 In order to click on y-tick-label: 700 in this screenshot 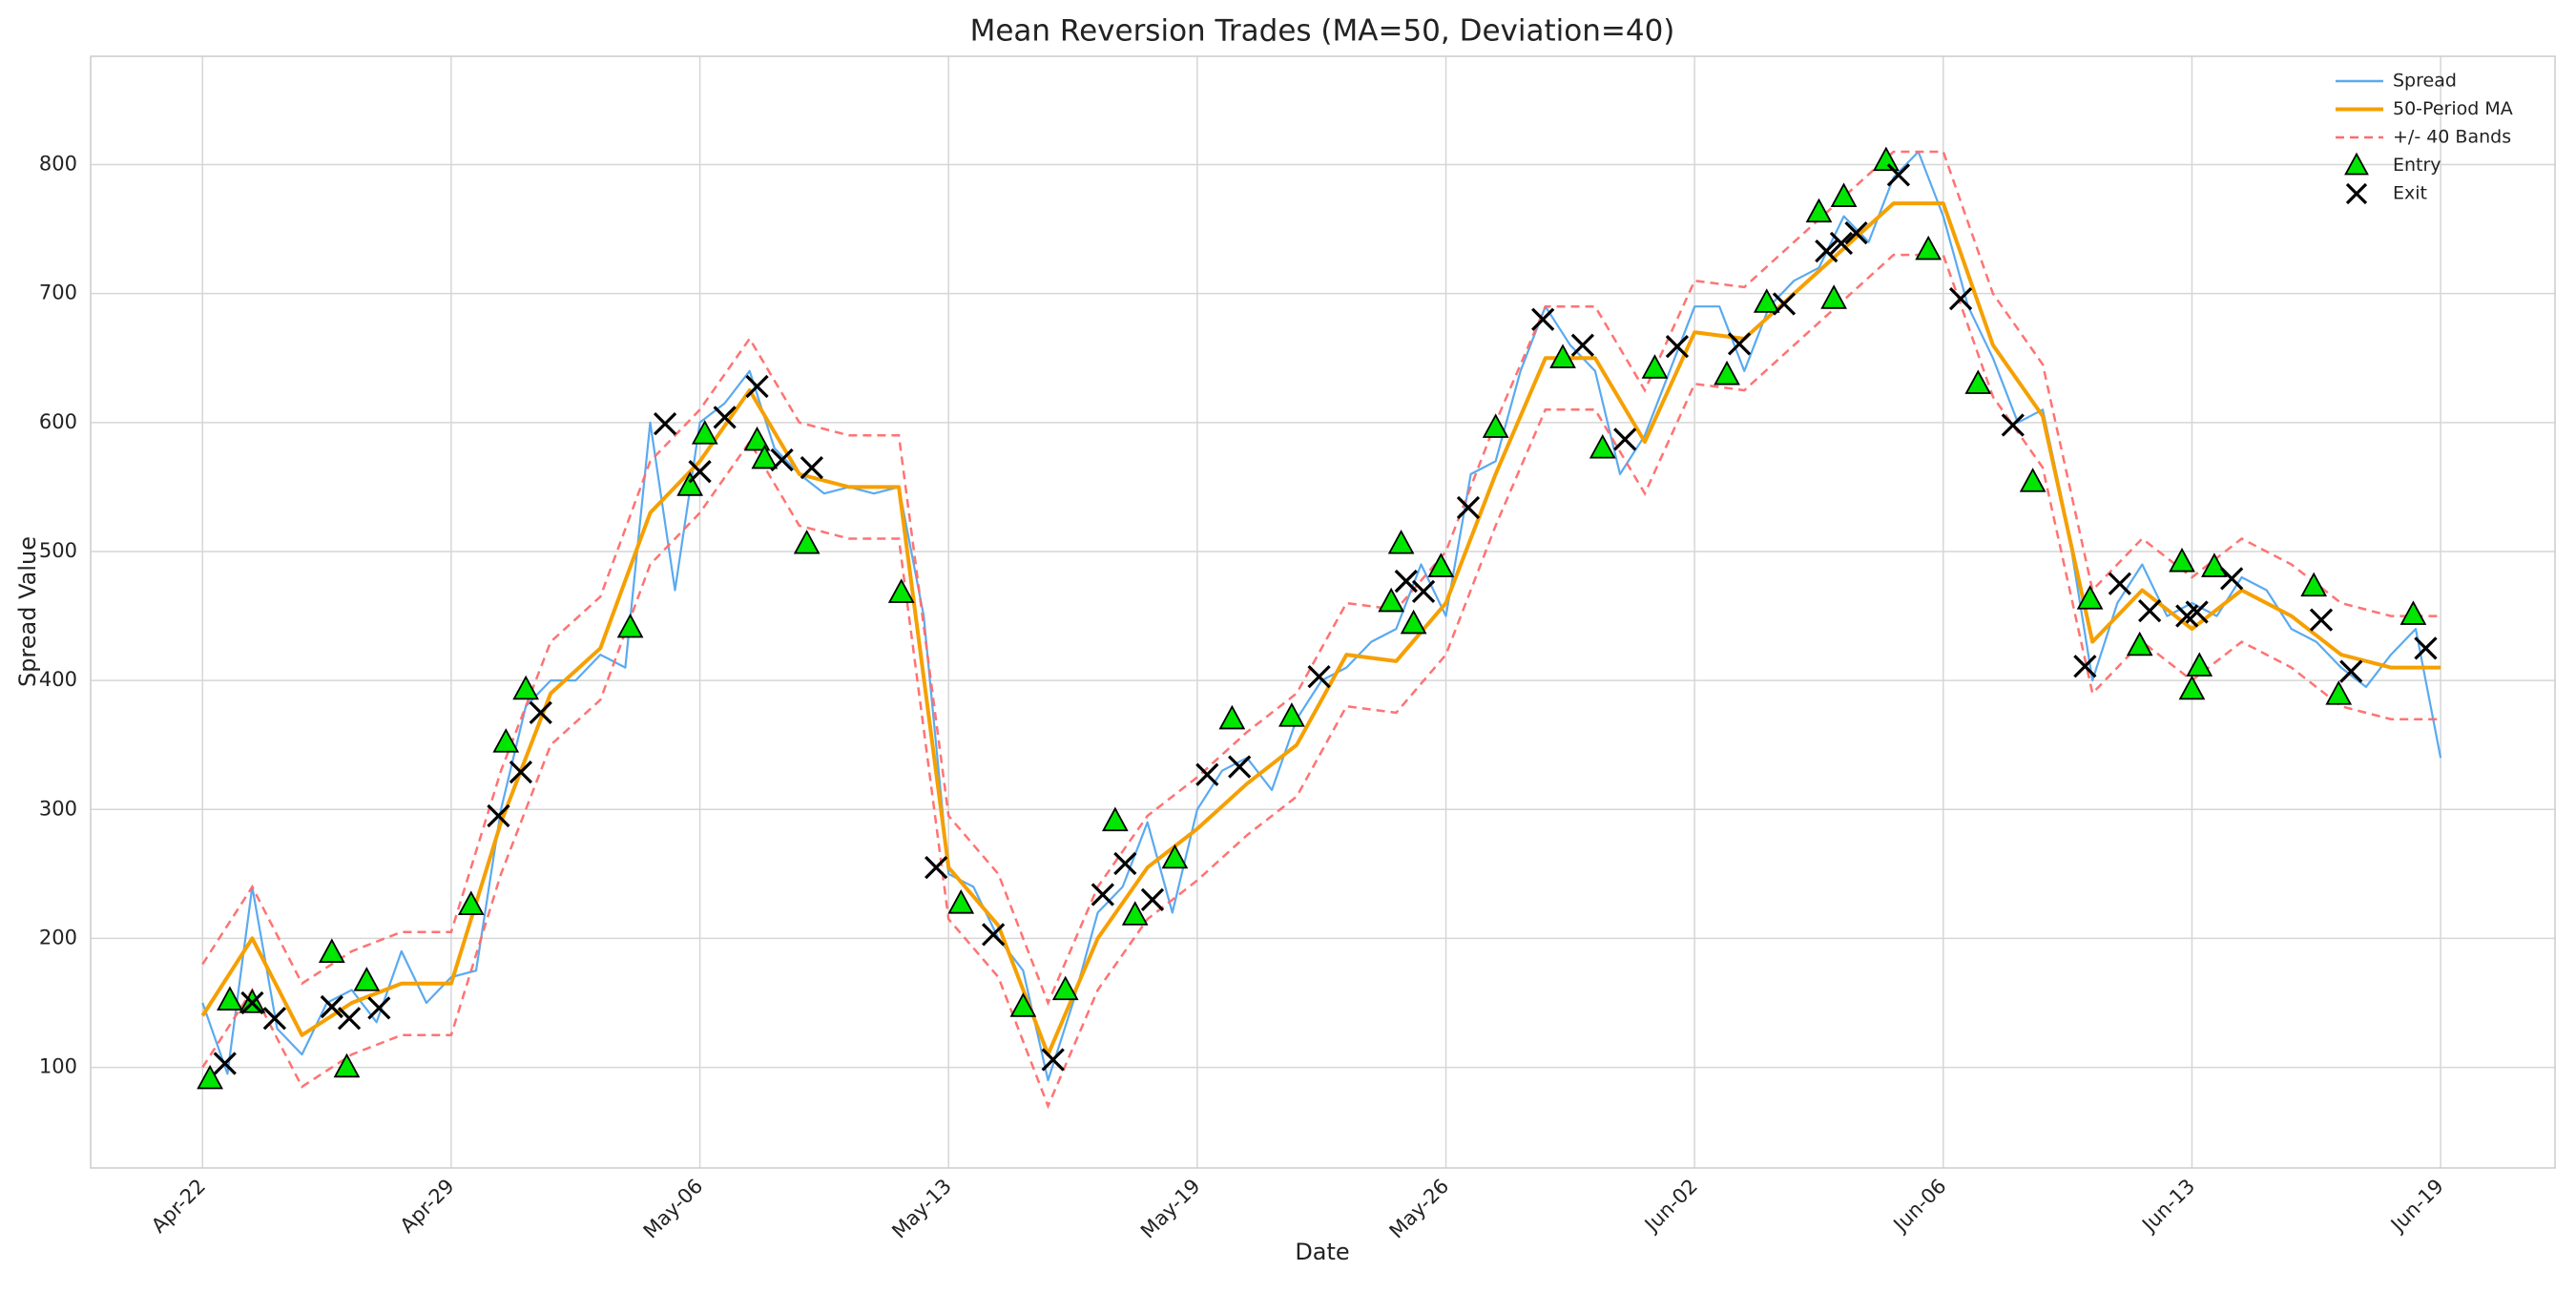, I will do `click(58, 293)`.